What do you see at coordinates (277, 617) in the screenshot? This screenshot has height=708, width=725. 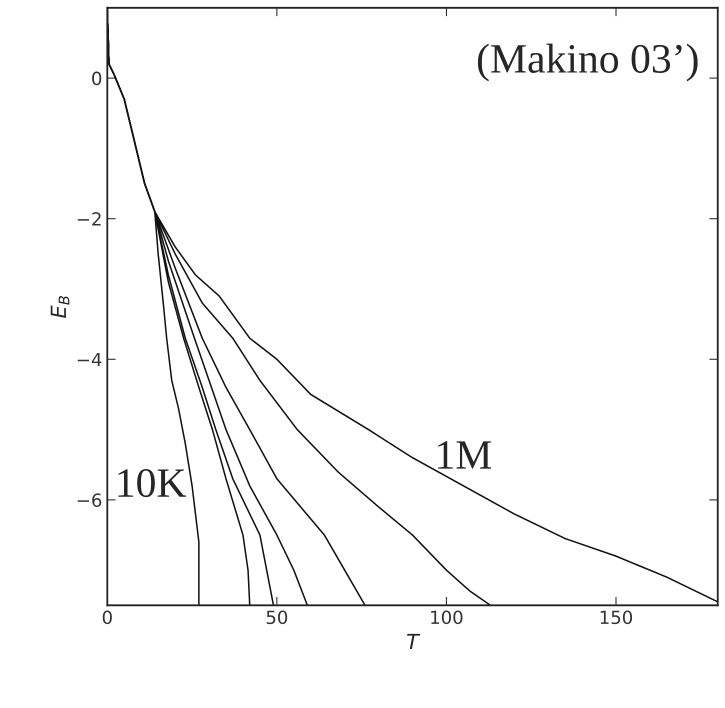 I see `x-tick-label: 50` at bounding box center [277, 617].